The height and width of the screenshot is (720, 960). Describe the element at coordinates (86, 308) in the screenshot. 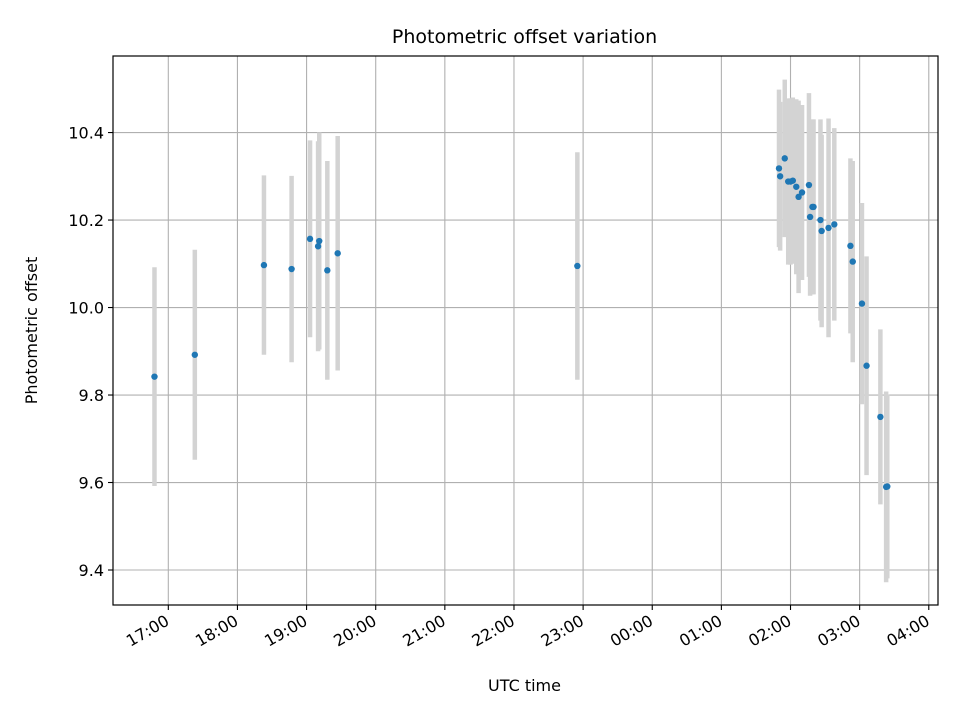

I see `y-tick-label: 10.0` at that location.